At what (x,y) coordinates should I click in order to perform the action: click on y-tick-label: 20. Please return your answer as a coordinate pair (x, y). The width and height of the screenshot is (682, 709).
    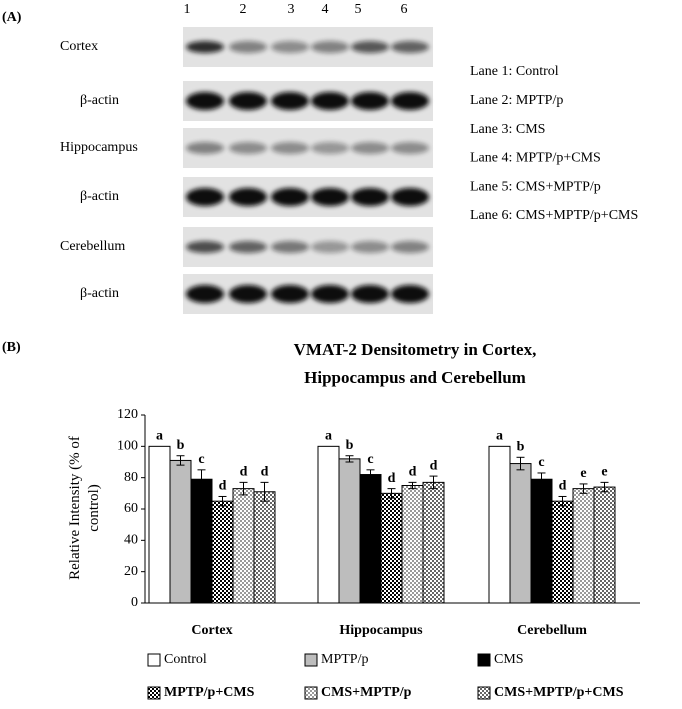
    Looking at the image, I should click on (131, 571).